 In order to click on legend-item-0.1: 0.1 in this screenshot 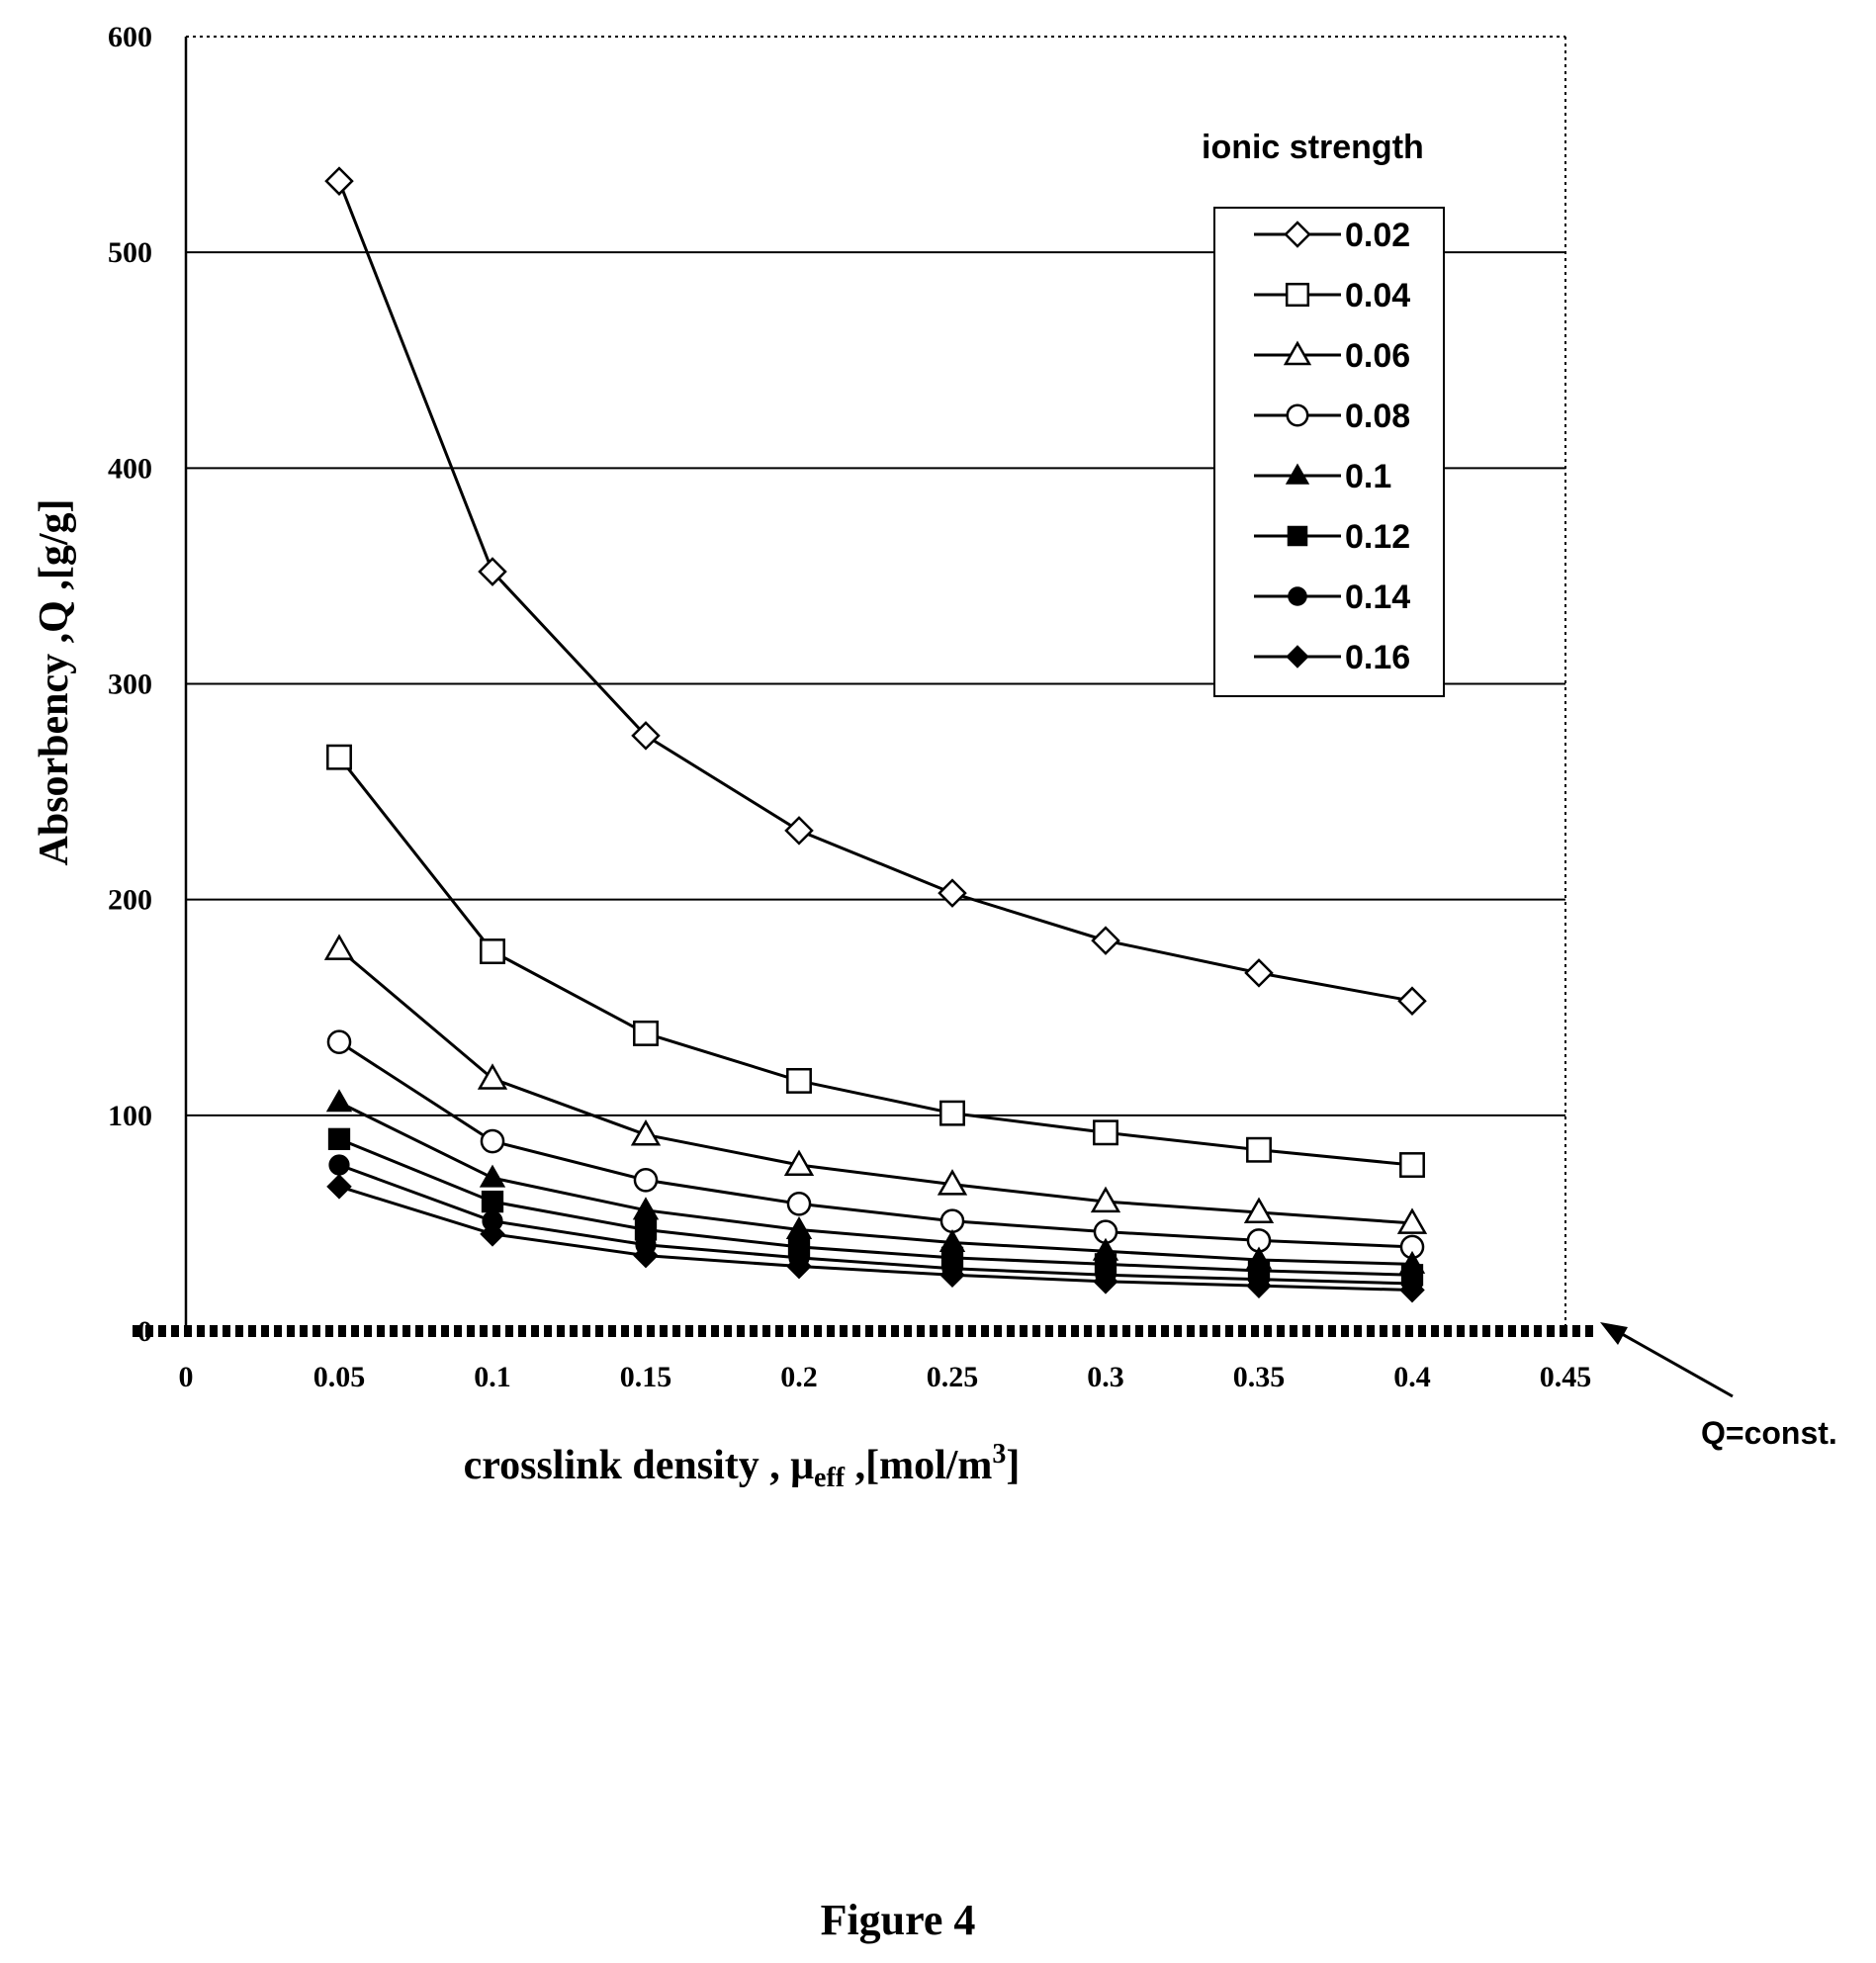, I will do `click(1322, 476)`.